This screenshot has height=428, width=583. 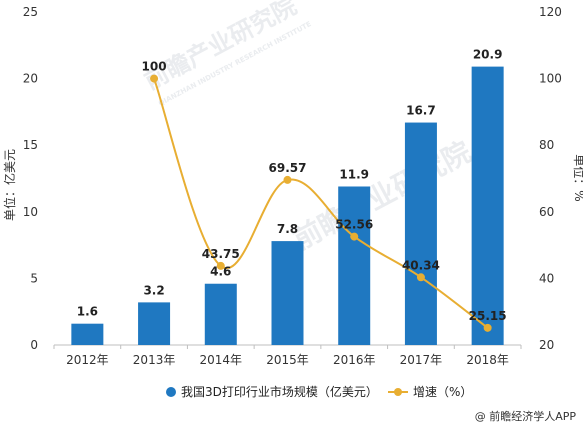 What do you see at coordinates (442, 392) in the screenshot?
I see `legend-line-label: 增速（%）` at bounding box center [442, 392].